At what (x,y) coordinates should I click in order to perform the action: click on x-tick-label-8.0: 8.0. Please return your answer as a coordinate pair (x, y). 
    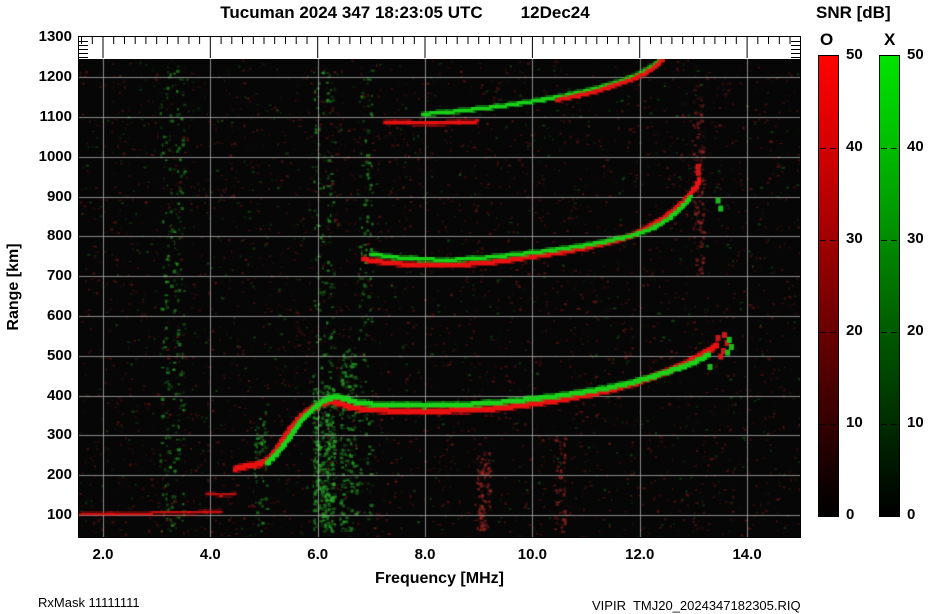
    Looking at the image, I should click on (425, 554).